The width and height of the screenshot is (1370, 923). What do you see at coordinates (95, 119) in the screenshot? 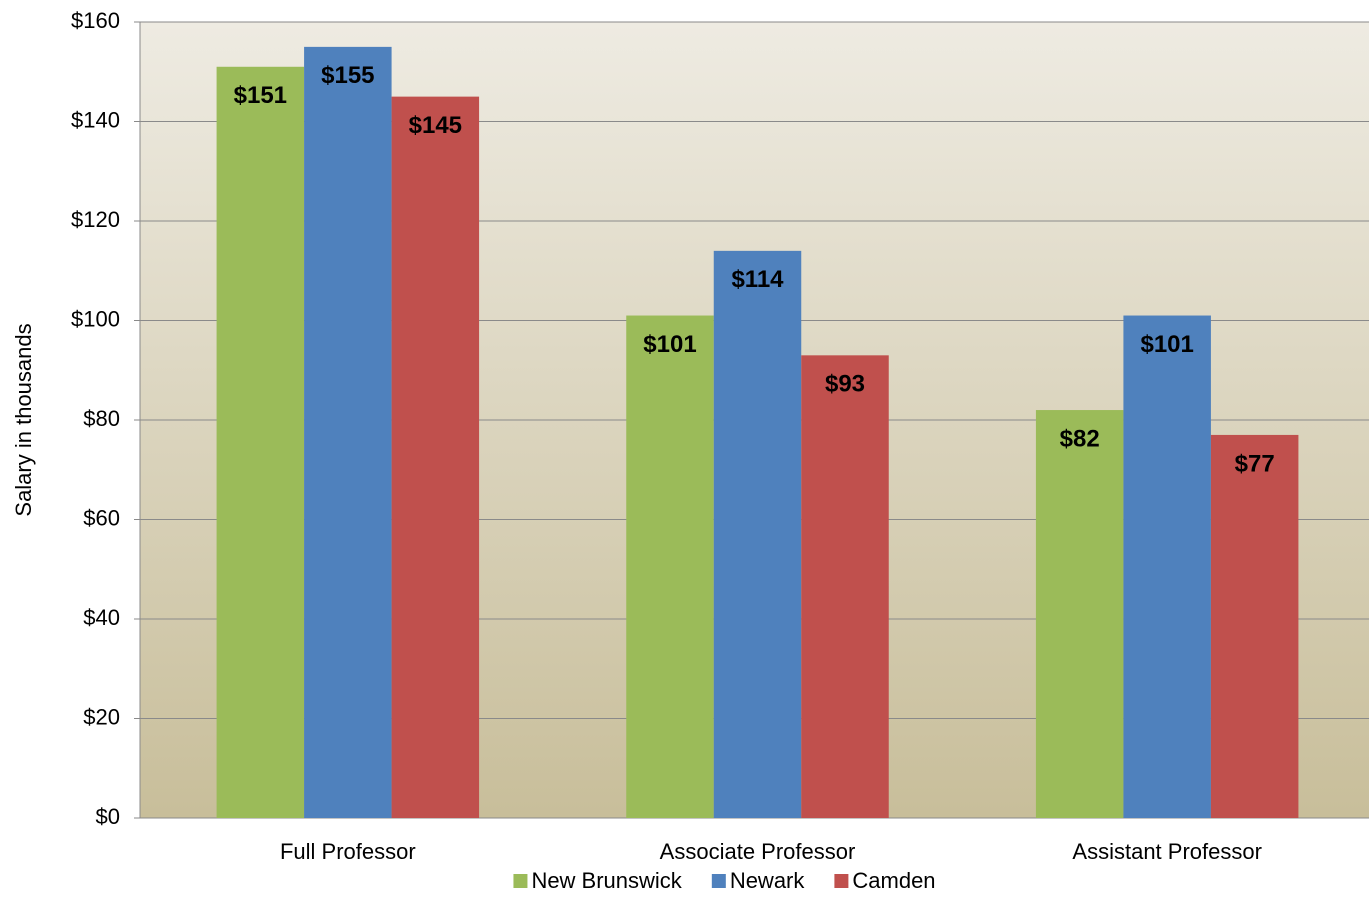
I see `y-tick-label: $140` at bounding box center [95, 119].